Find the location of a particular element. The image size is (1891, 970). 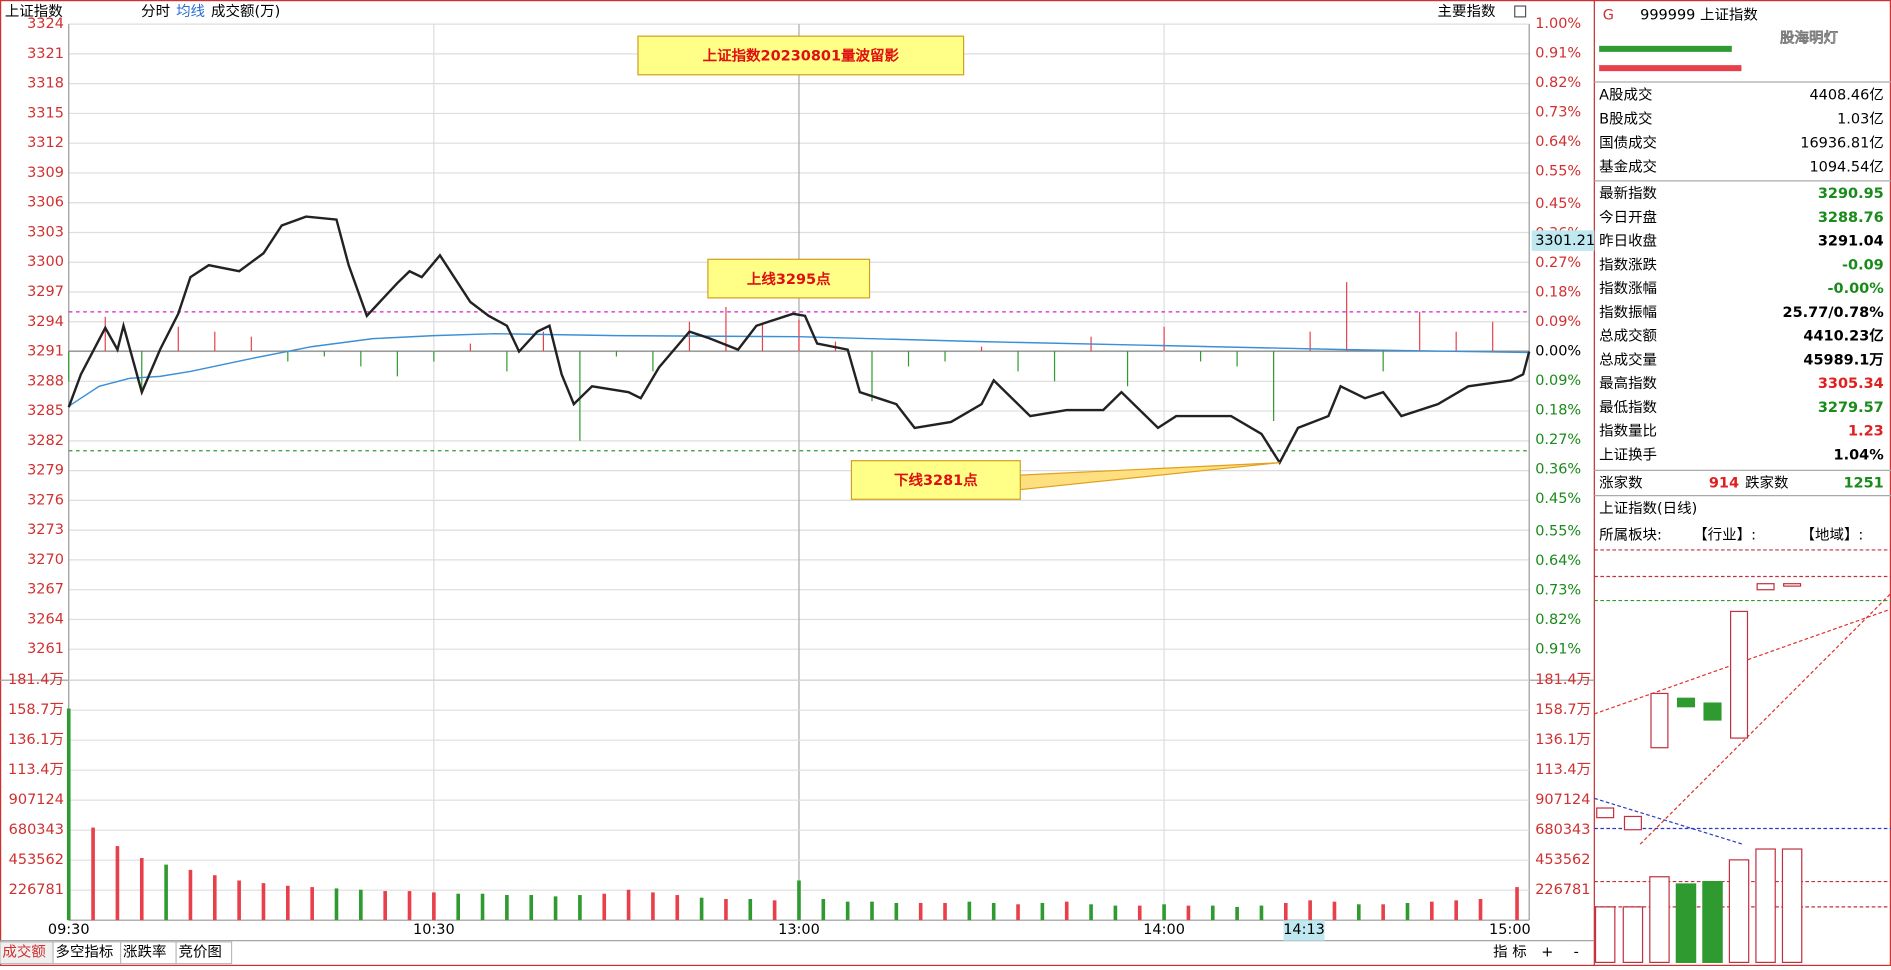

bar-green is located at coordinates (1665, 48).